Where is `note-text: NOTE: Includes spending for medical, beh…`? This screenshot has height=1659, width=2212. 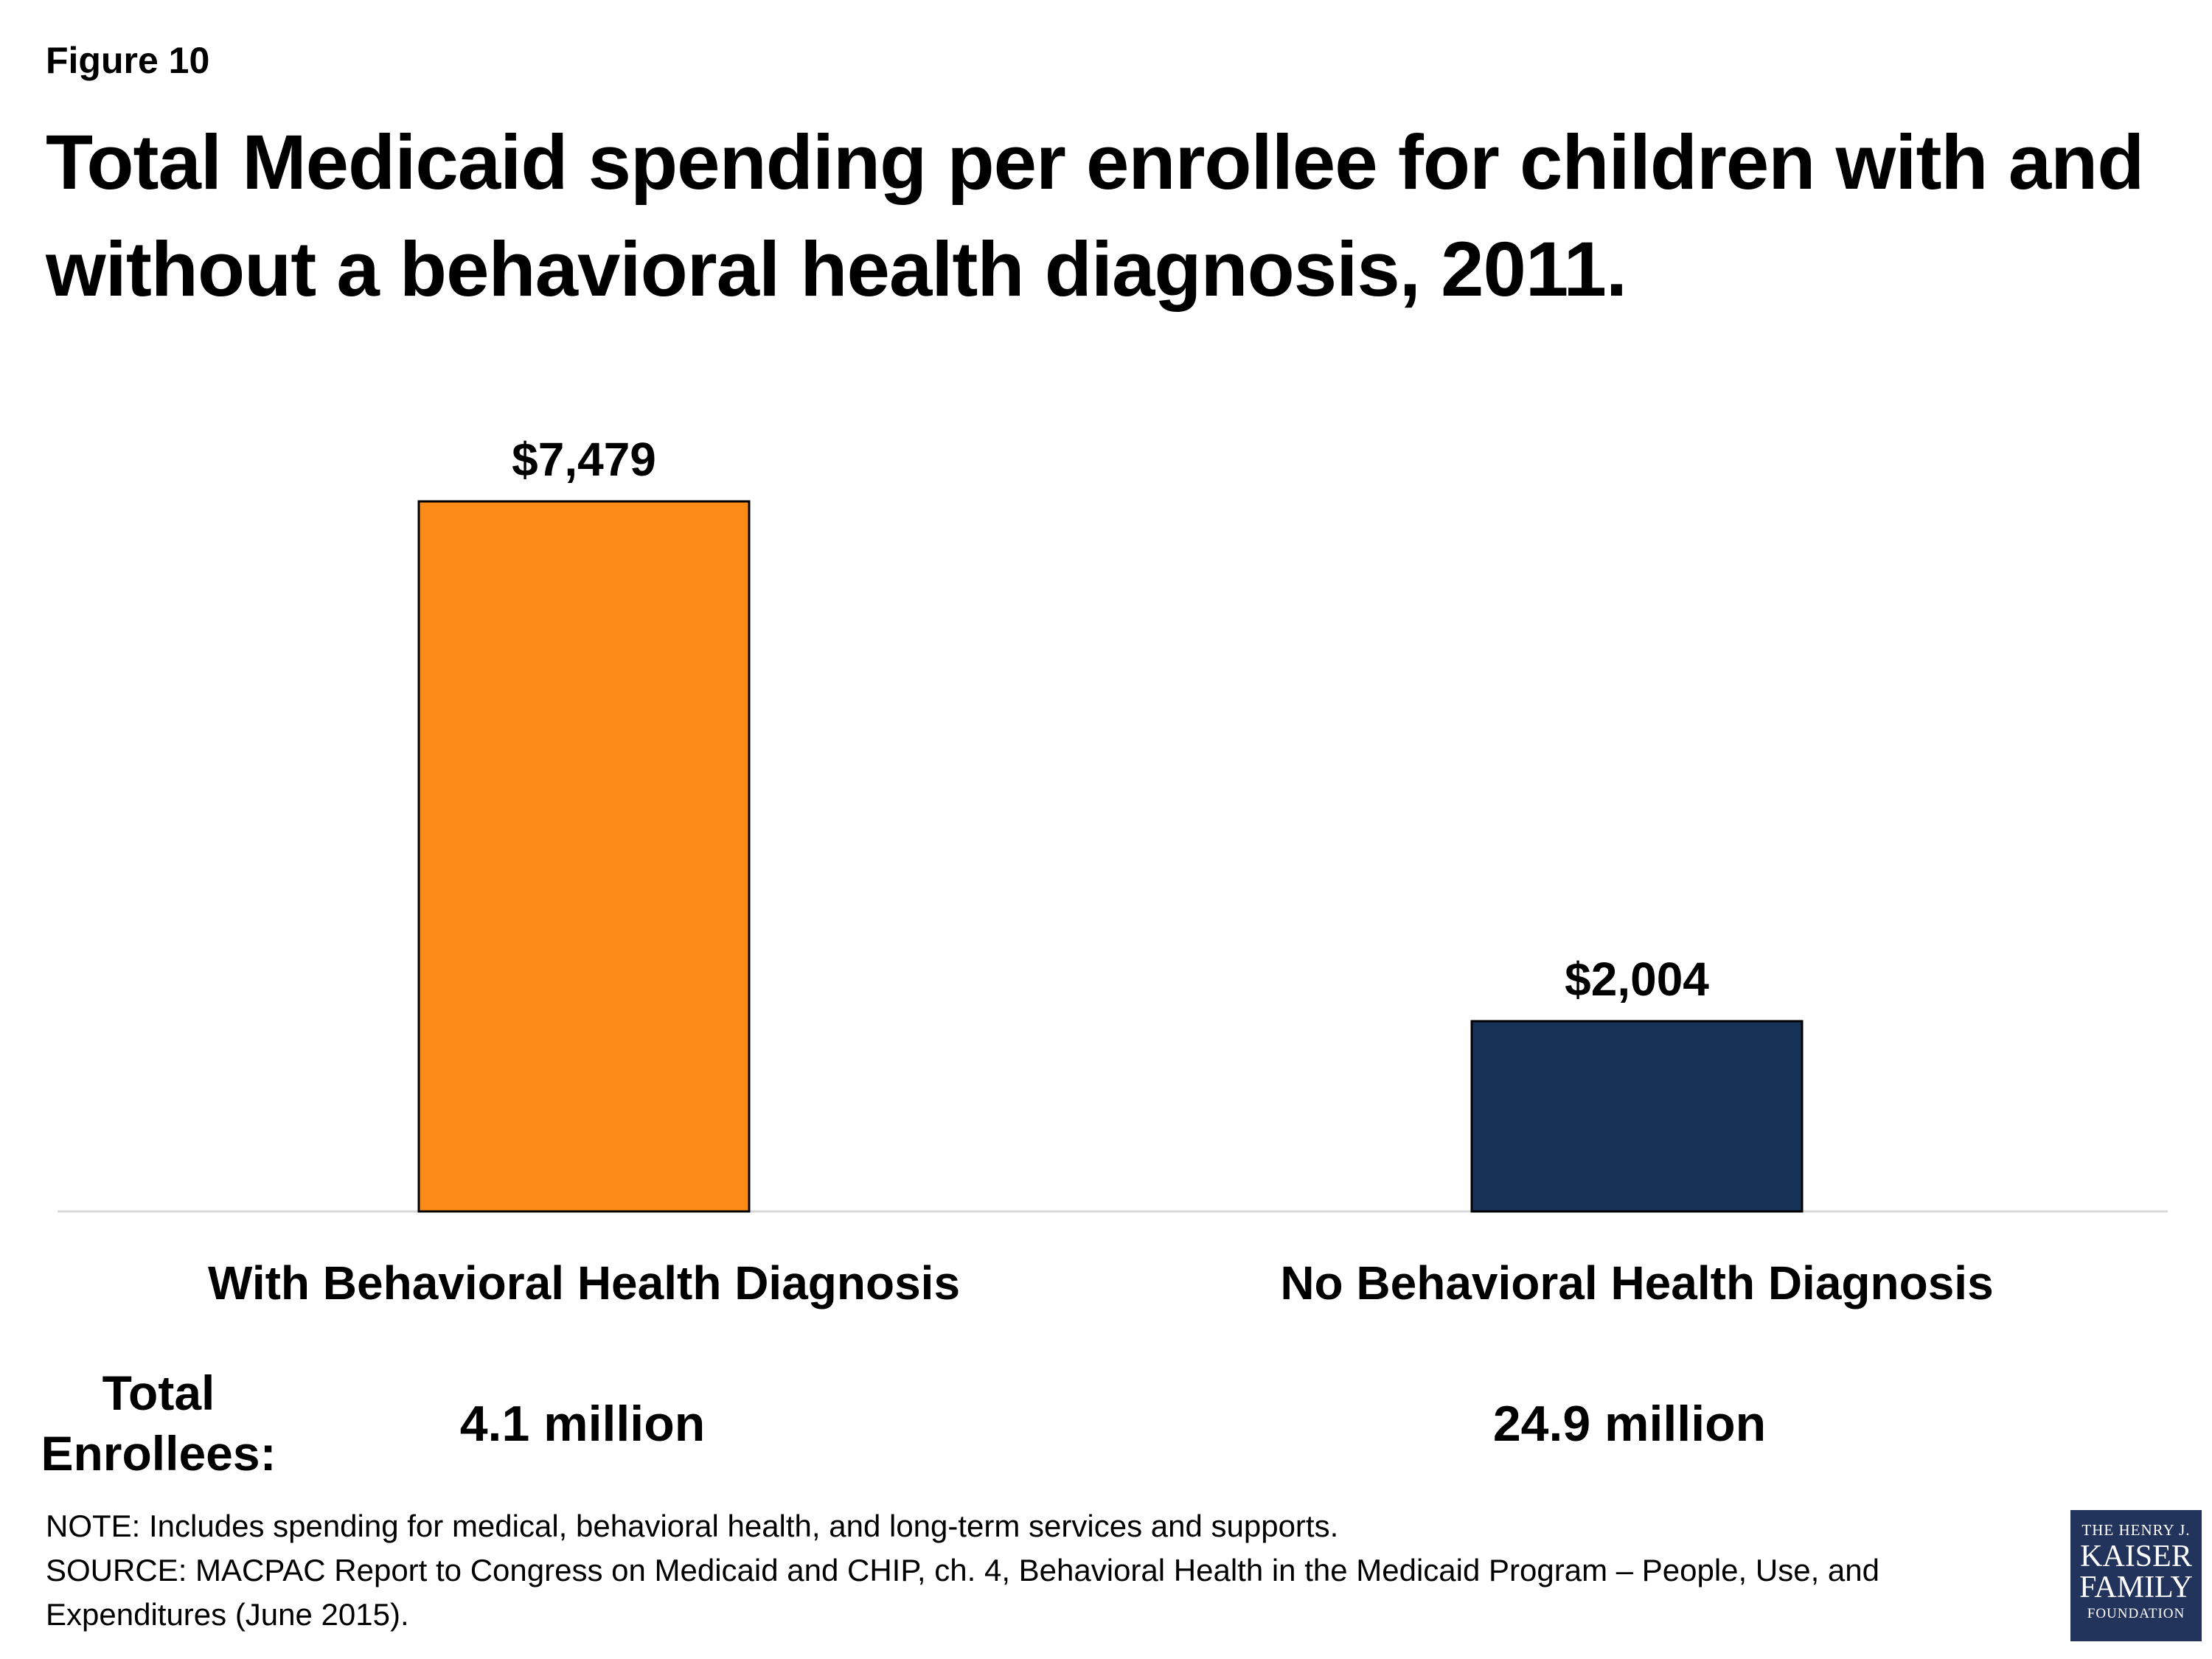 note-text: NOTE: Includes spending for medical, beh… is located at coordinates (692, 1526).